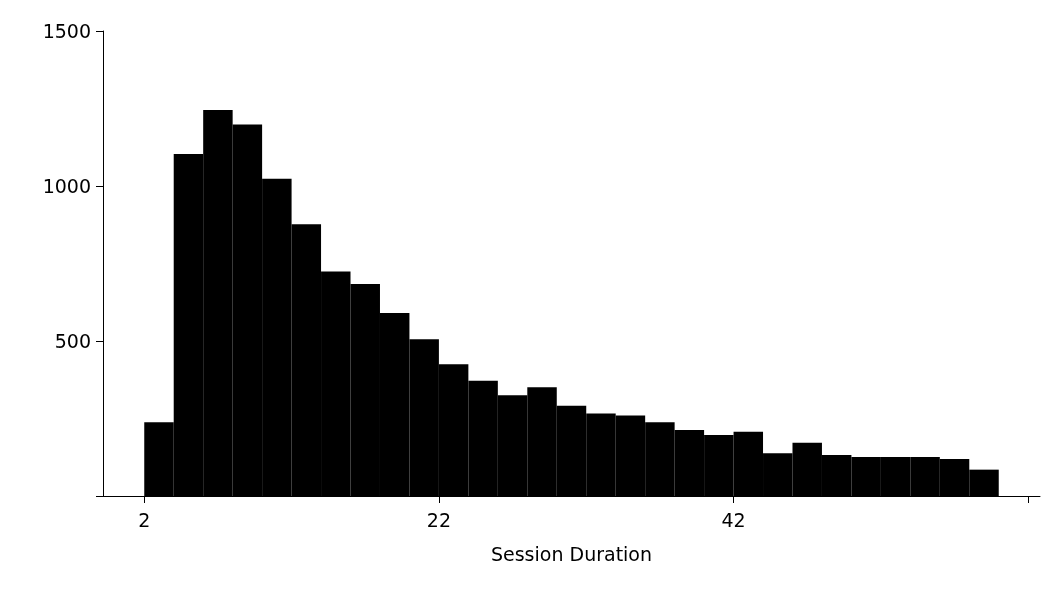  I want to click on x-tick-label: 22, so click(438, 519).